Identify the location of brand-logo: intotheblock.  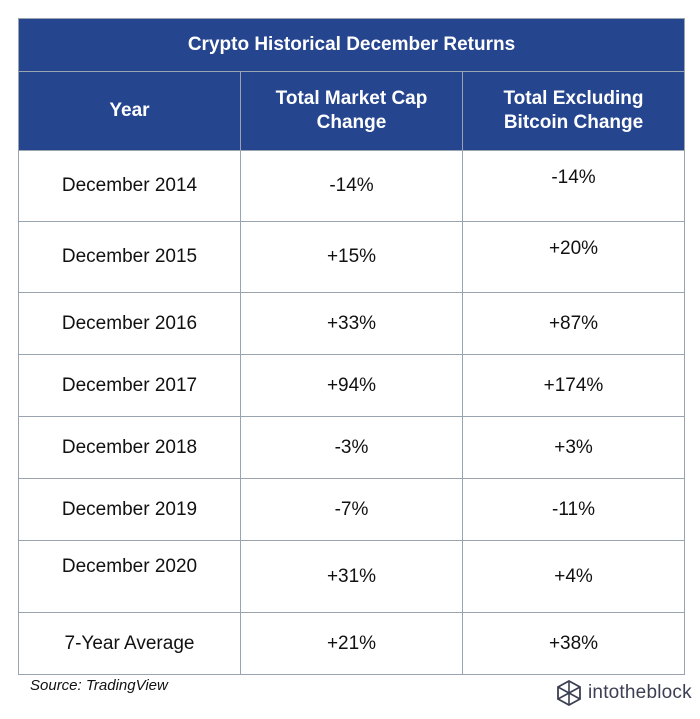
(624, 693).